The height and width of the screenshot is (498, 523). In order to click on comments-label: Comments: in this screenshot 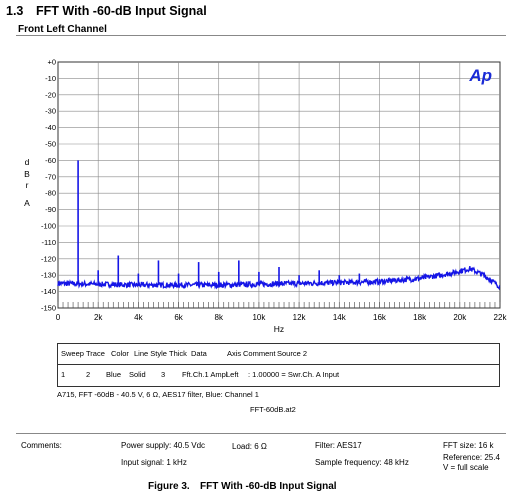, I will do `click(41, 445)`.